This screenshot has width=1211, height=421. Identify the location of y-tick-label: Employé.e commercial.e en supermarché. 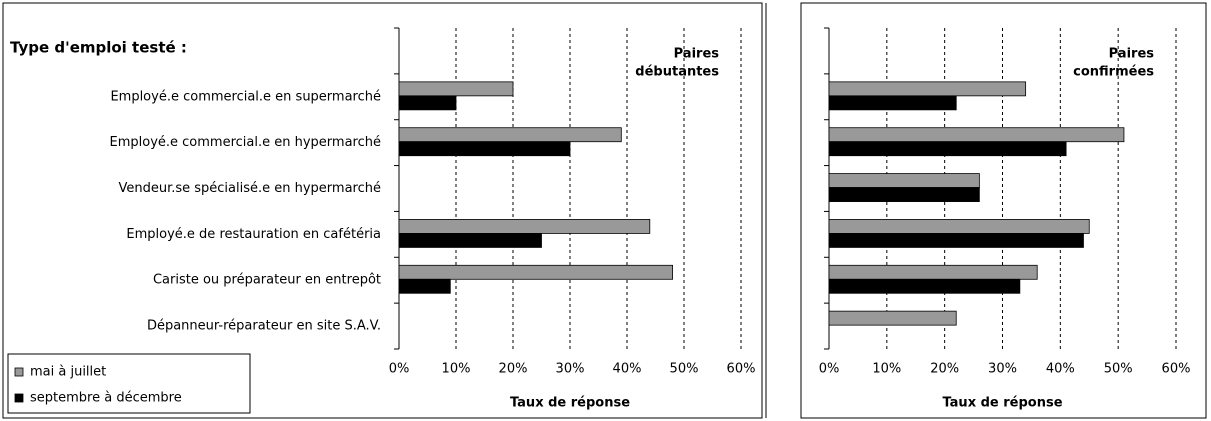
(245, 96).